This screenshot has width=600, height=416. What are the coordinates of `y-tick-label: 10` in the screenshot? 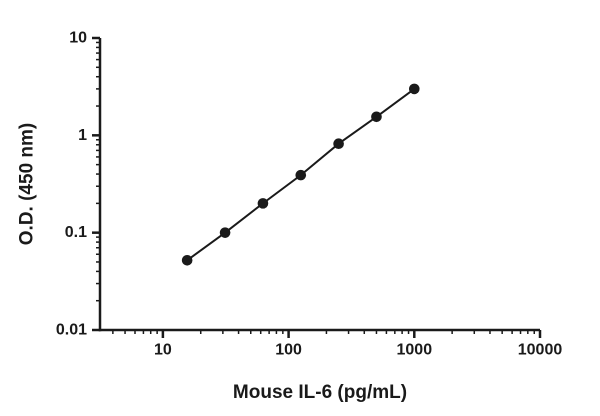 It's located at (78, 38).